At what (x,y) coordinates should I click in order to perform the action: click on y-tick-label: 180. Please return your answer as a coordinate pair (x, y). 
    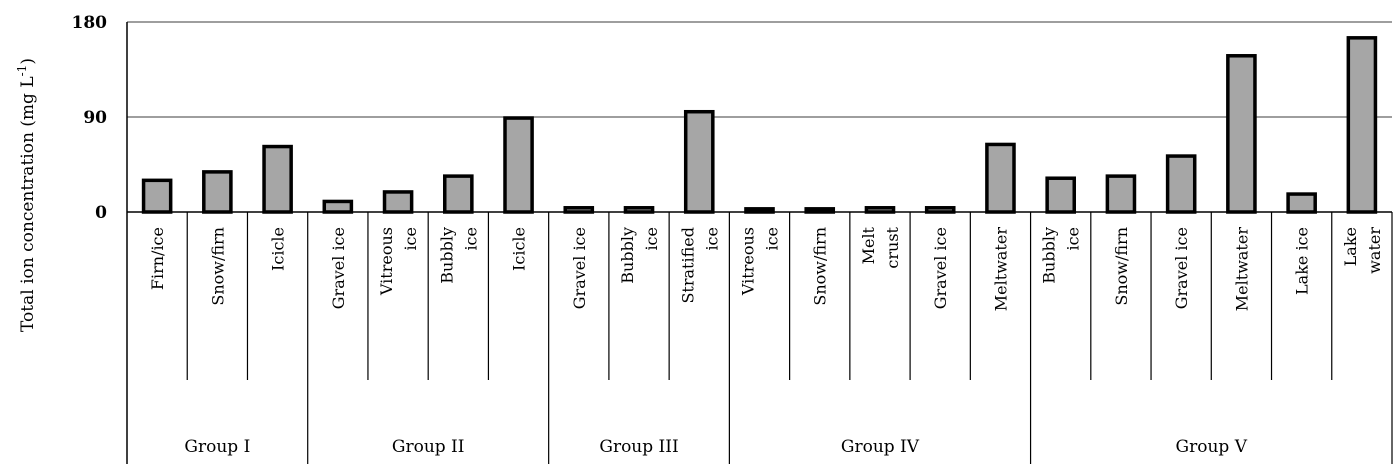
    Looking at the image, I should click on (90, 23).